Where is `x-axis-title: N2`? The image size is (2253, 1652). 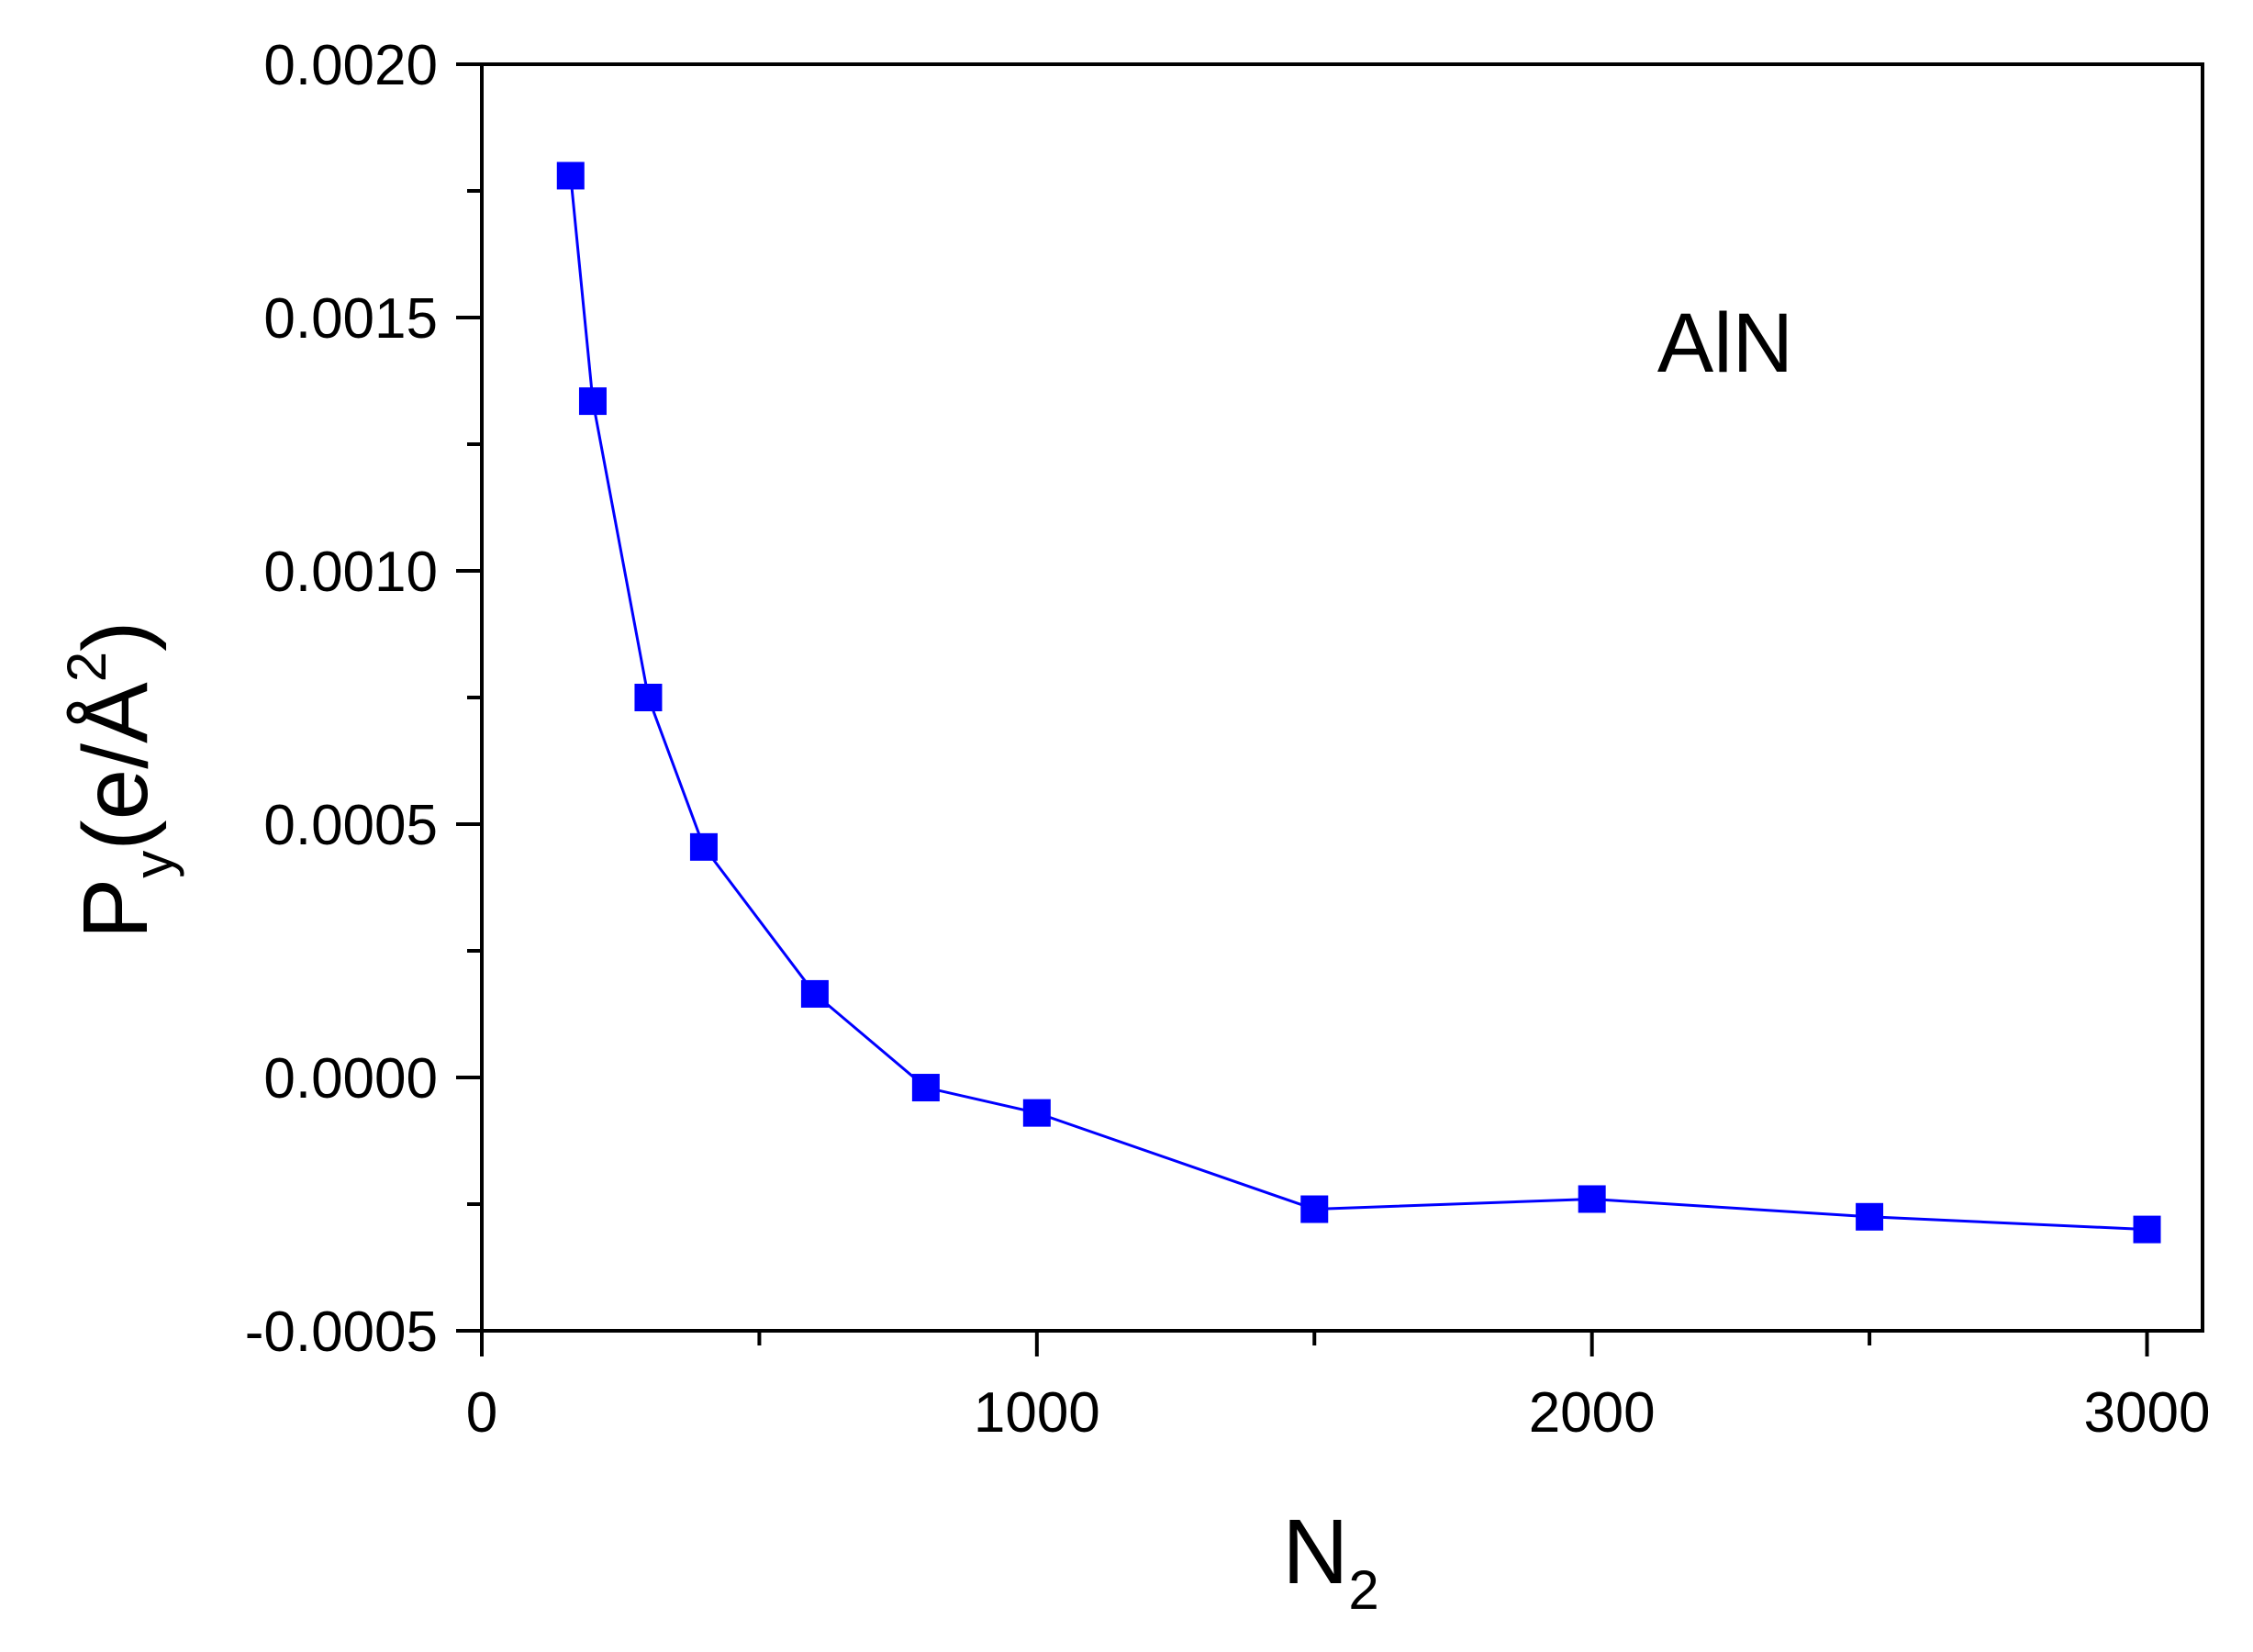
x-axis-title: N2 is located at coordinates (1330, 1561).